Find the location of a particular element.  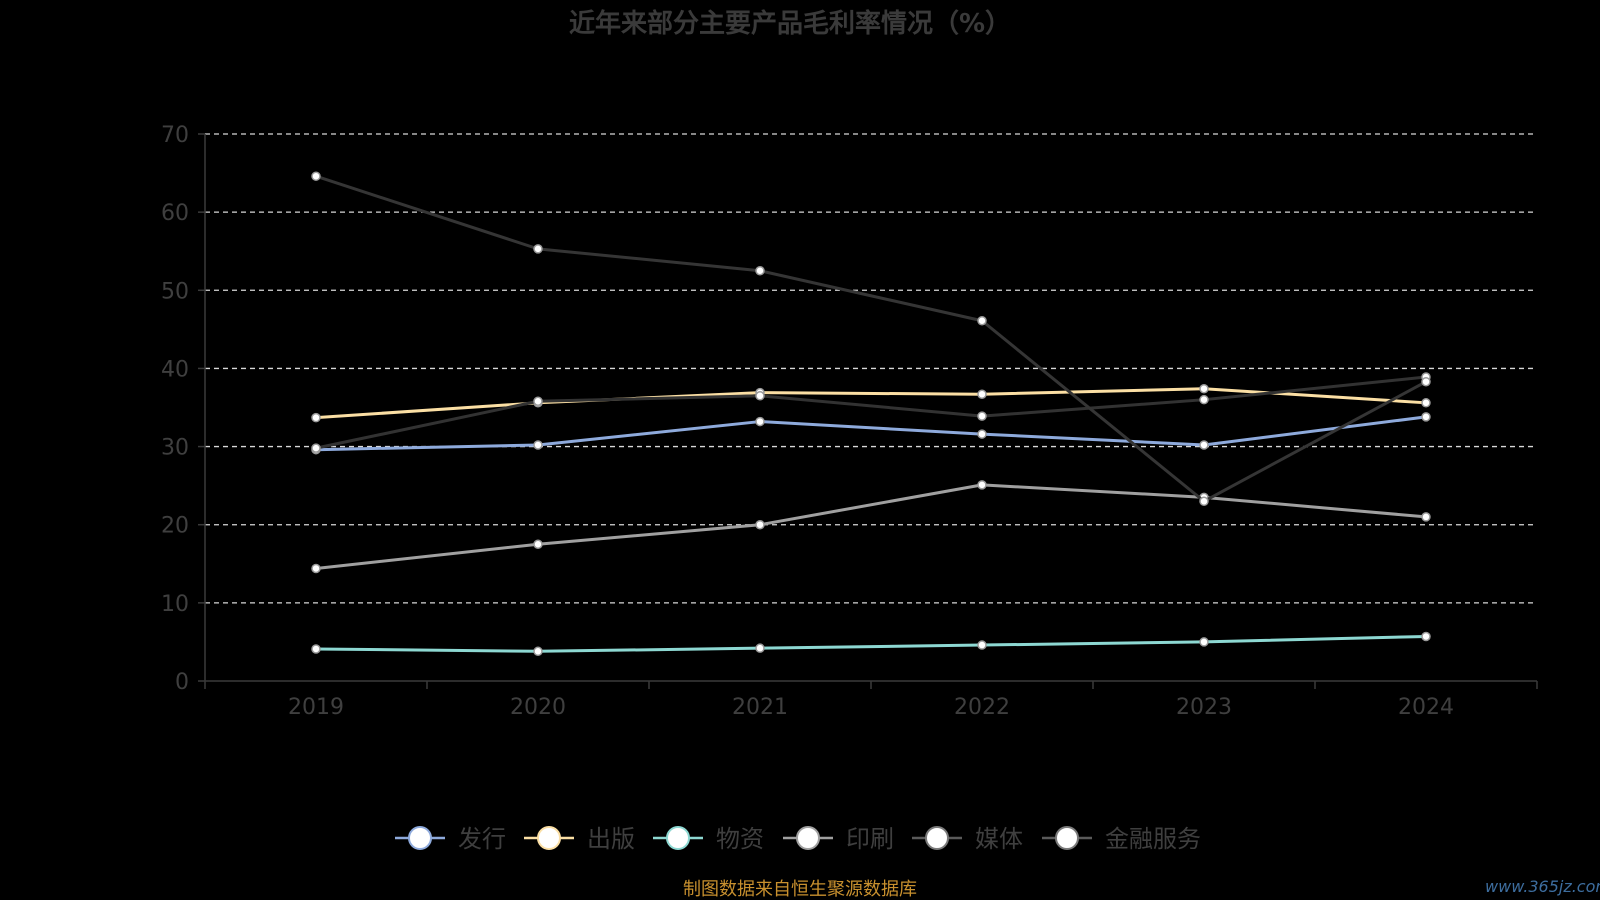

legend-label: 金融服务 is located at coordinates (1153, 839).